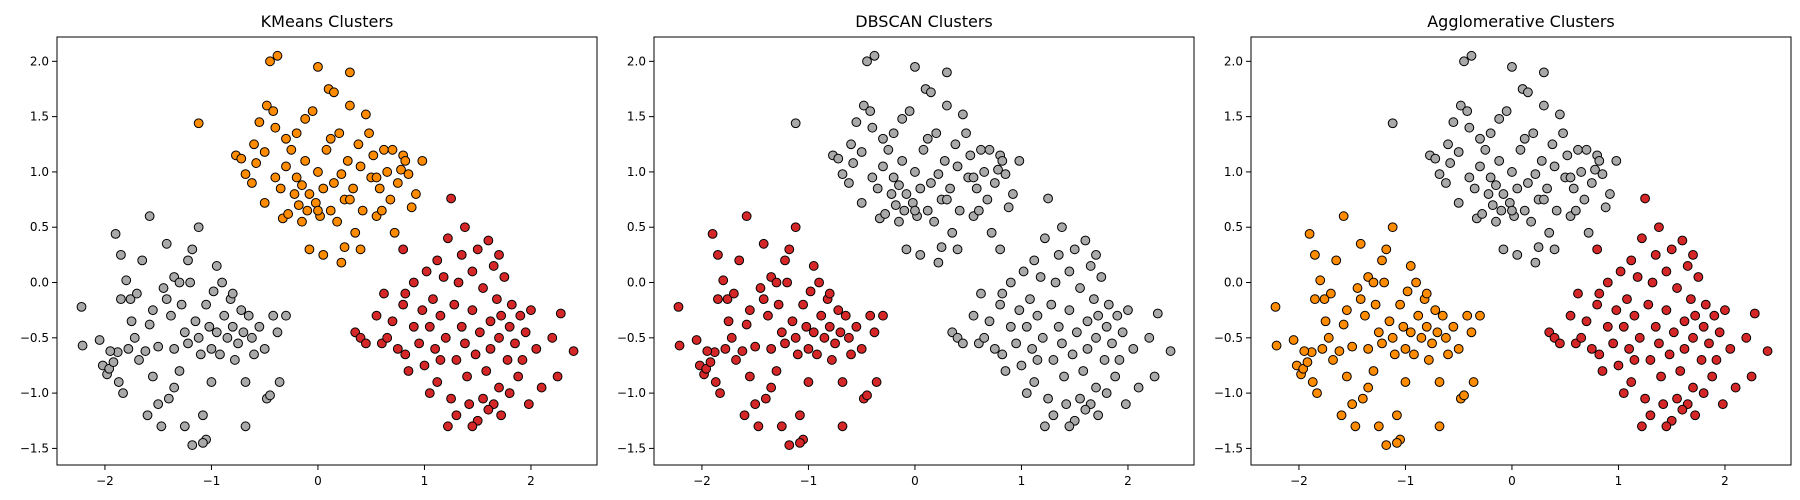 The width and height of the screenshot is (1800, 500). Describe the element at coordinates (1228, 448) in the screenshot. I see `y-tick-label: −1.5` at that location.